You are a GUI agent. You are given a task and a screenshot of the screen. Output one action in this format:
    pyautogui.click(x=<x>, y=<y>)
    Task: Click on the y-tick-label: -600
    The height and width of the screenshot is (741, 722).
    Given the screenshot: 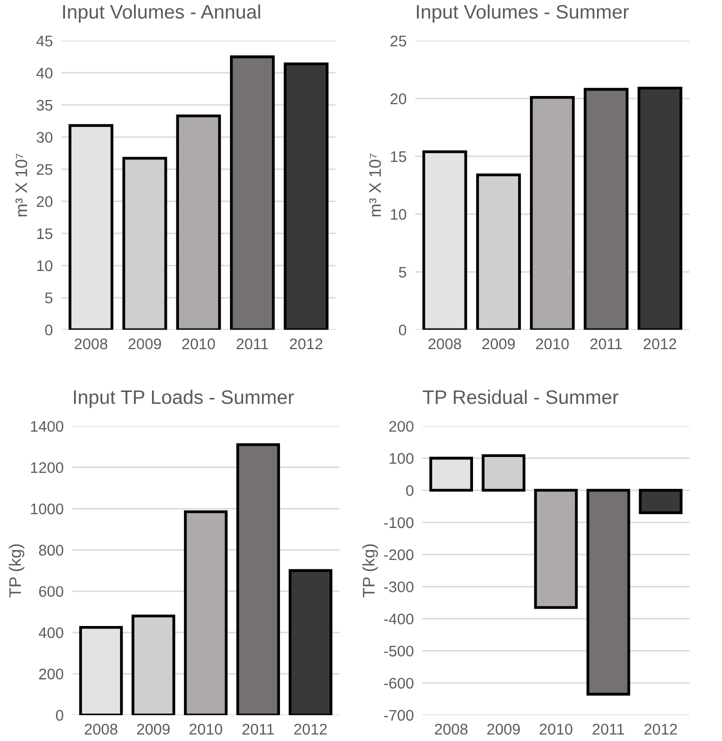 What is the action you would take?
    pyautogui.click(x=399, y=683)
    